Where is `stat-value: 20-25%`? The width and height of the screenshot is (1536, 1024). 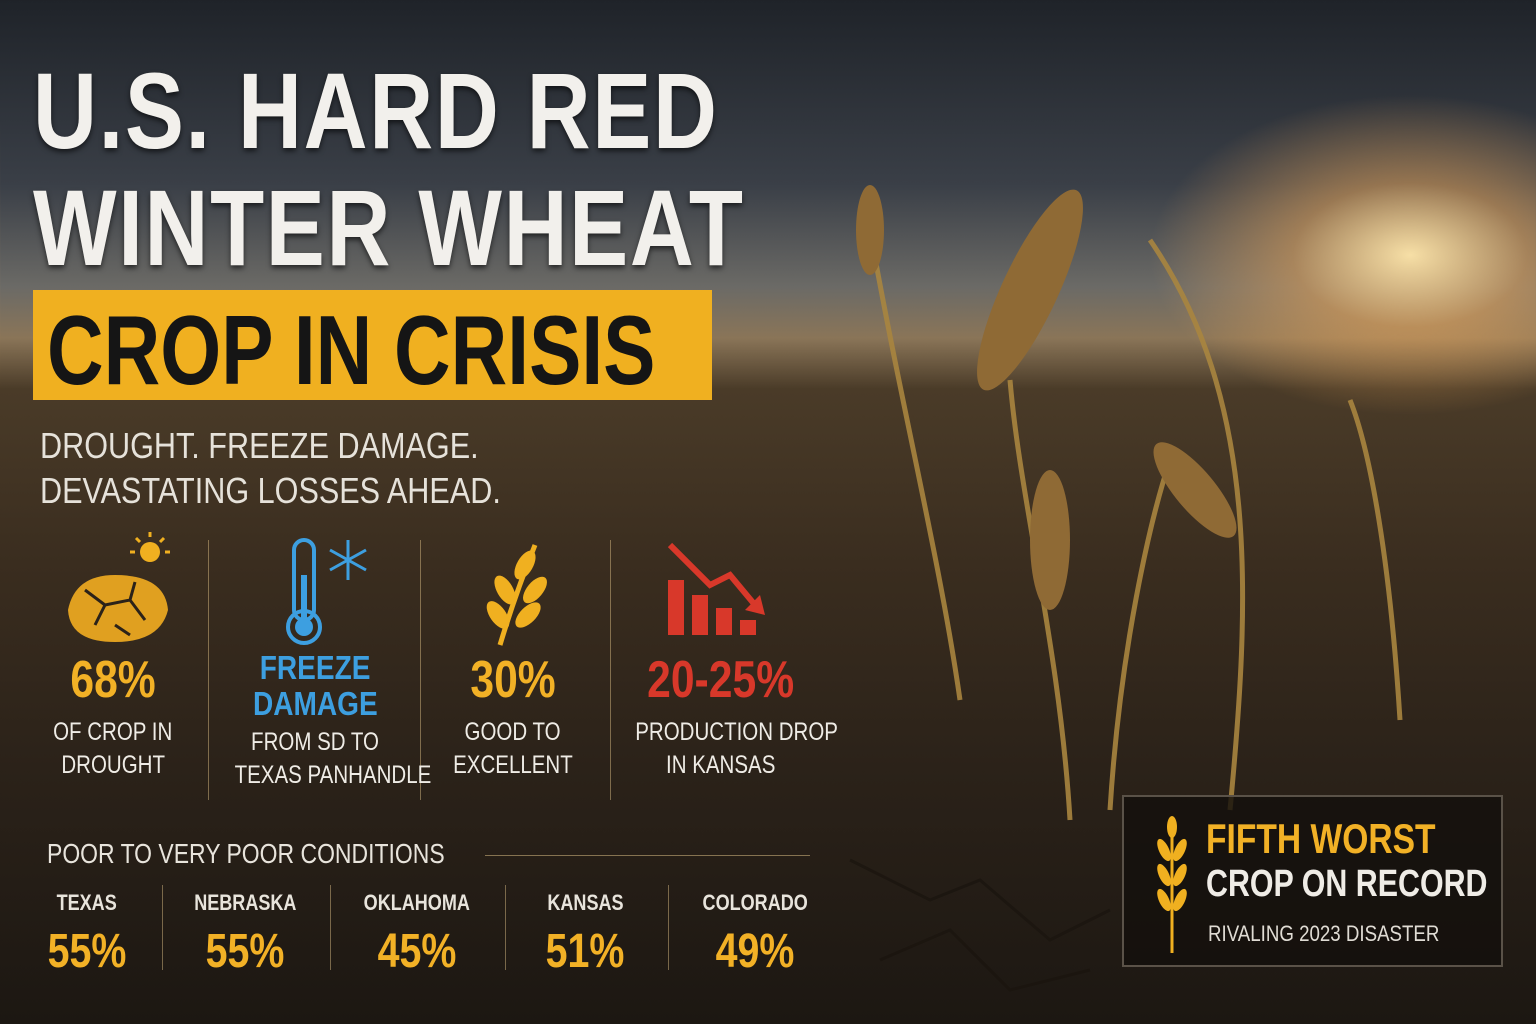 stat-value: 20-25% is located at coordinates (720, 680).